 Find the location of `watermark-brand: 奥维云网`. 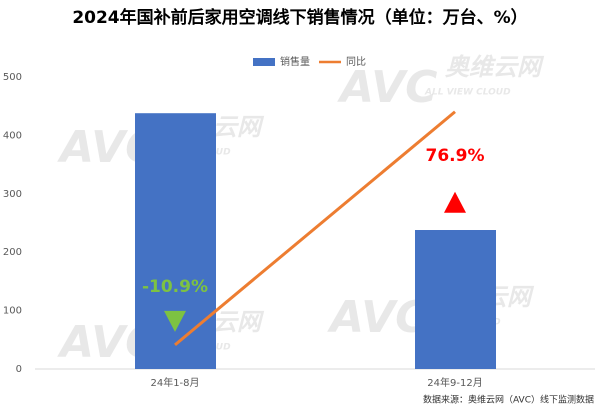

watermark-brand: 奥维云网 is located at coordinates (495, 67).